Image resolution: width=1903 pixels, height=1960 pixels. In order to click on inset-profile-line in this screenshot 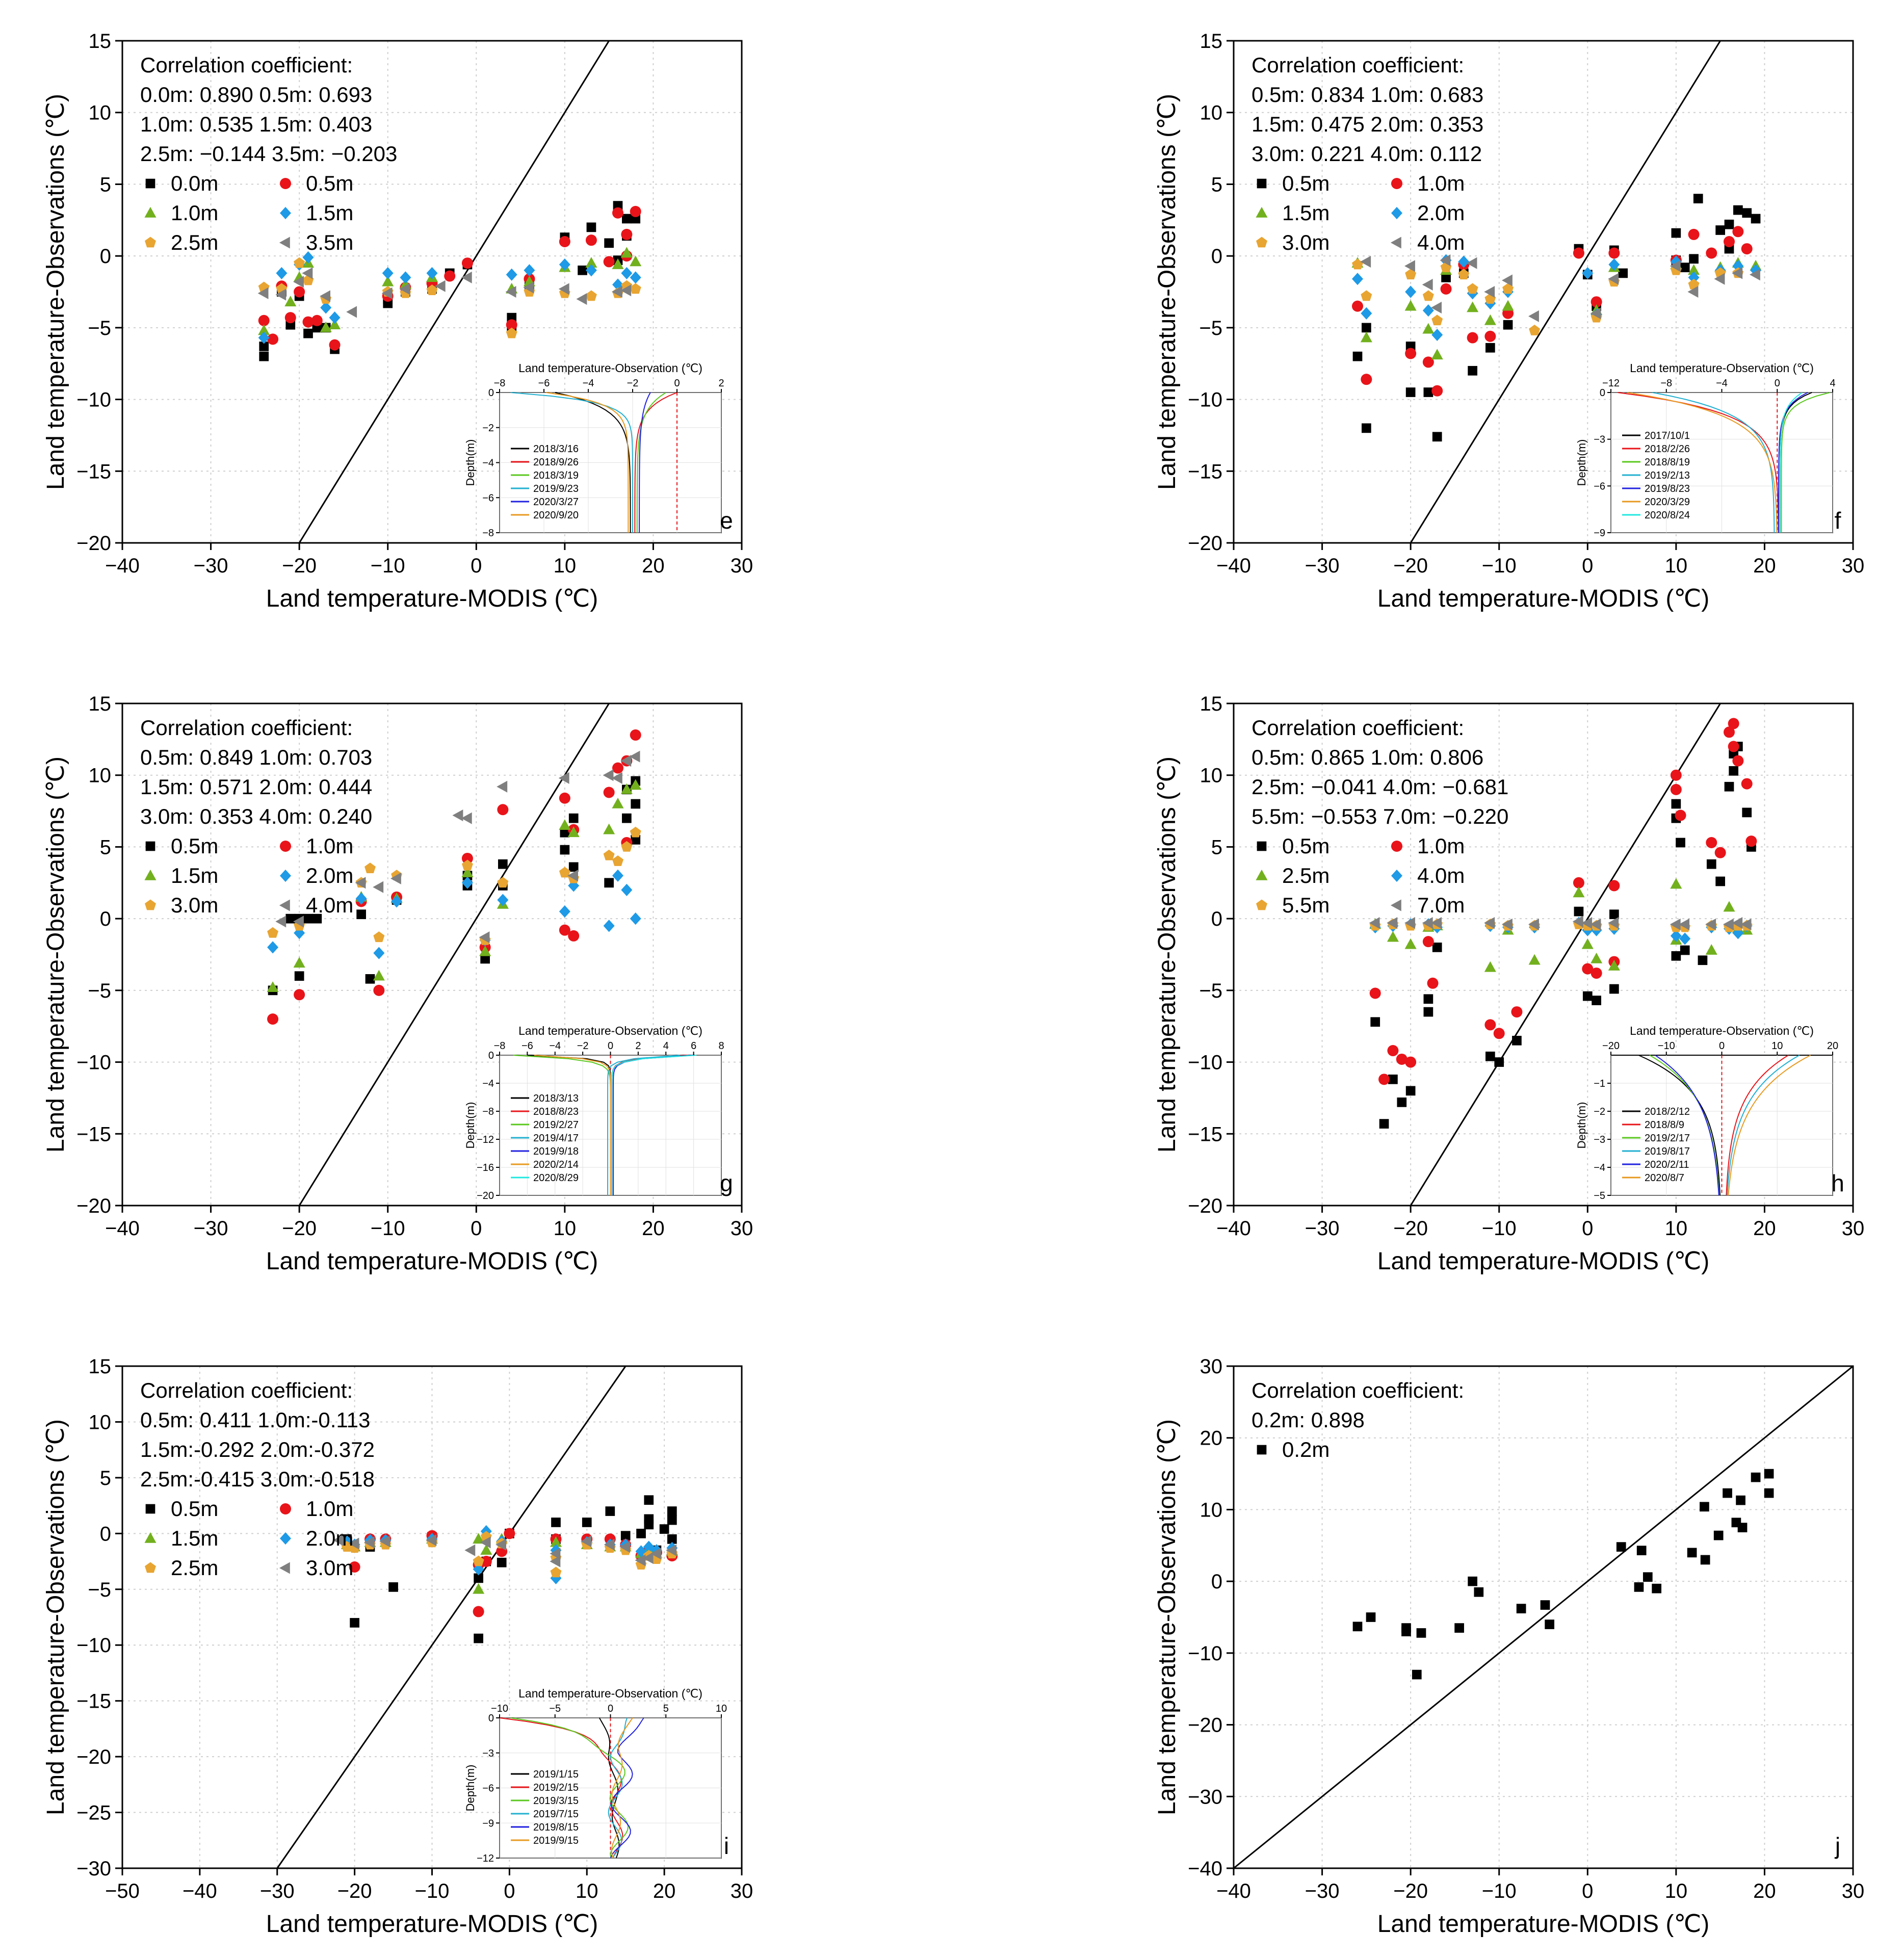, I will do `click(643, 1125)`.